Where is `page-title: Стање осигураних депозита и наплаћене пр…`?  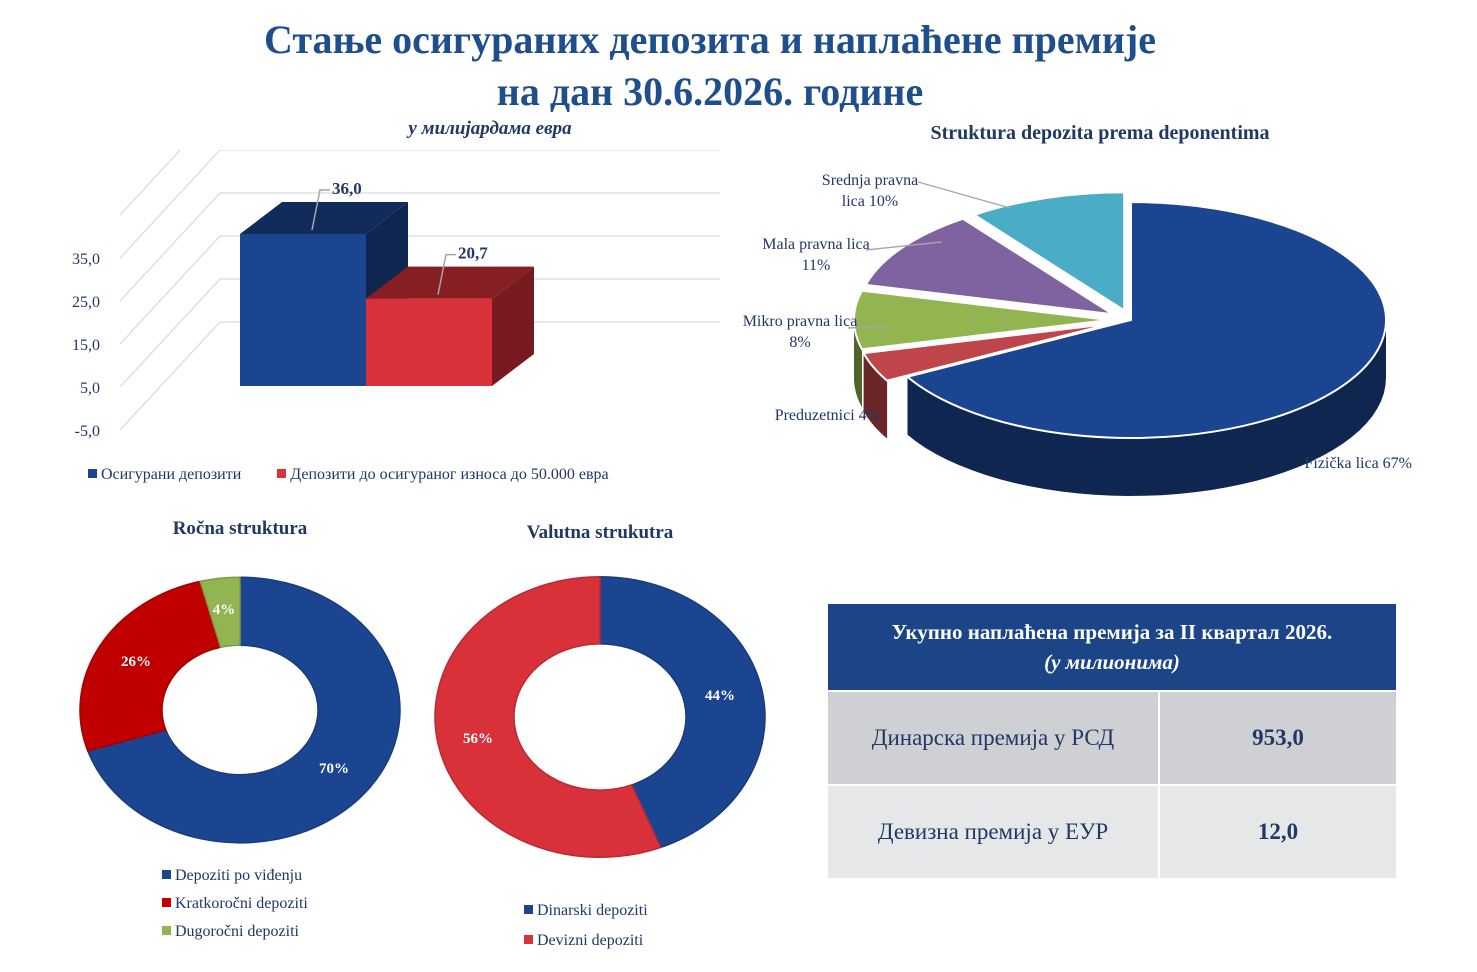 page-title: Стање осигураних депозита и наплаћене пр… is located at coordinates (710, 66).